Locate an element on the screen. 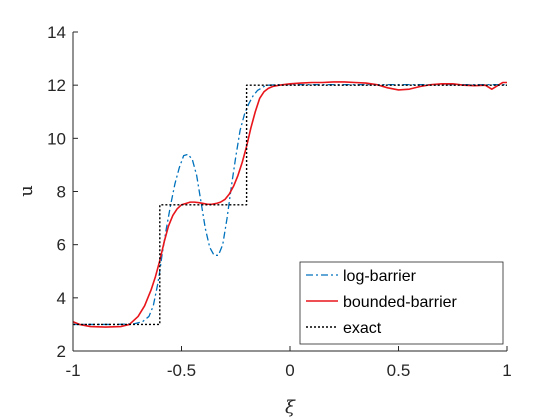 The width and height of the screenshot is (560, 420). x-tick-label: 1 is located at coordinates (506, 370).